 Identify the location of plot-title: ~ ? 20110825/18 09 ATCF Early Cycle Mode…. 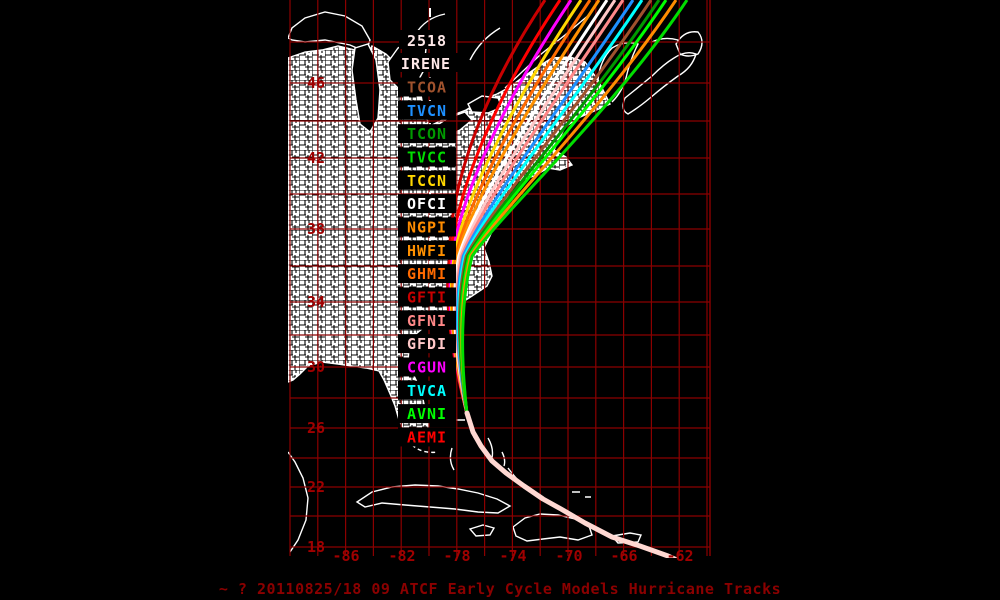
(500, 589).